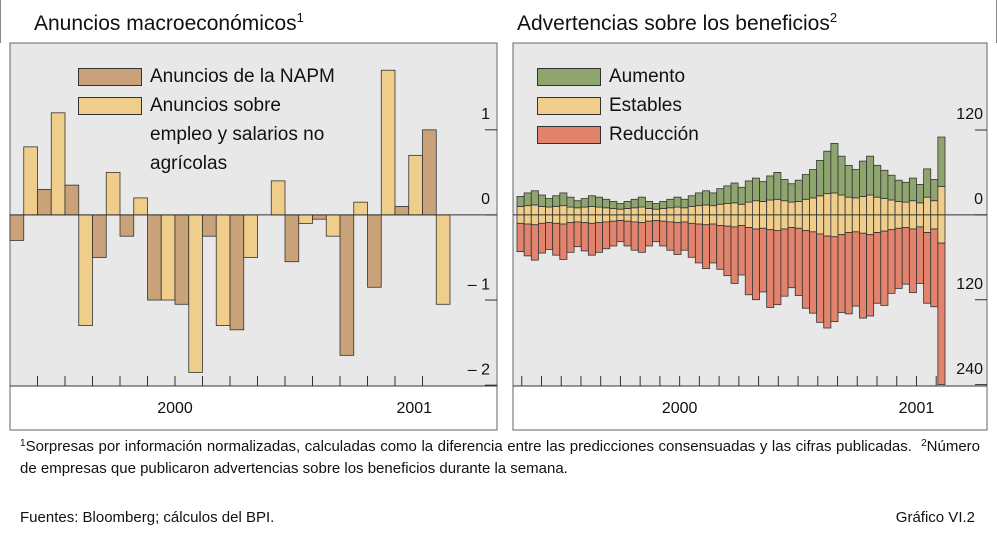 This screenshot has height=555, width=997. Describe the element at coordinates (479, 369) in the screenshot. I see `y-tick-label: – 2` at that location.